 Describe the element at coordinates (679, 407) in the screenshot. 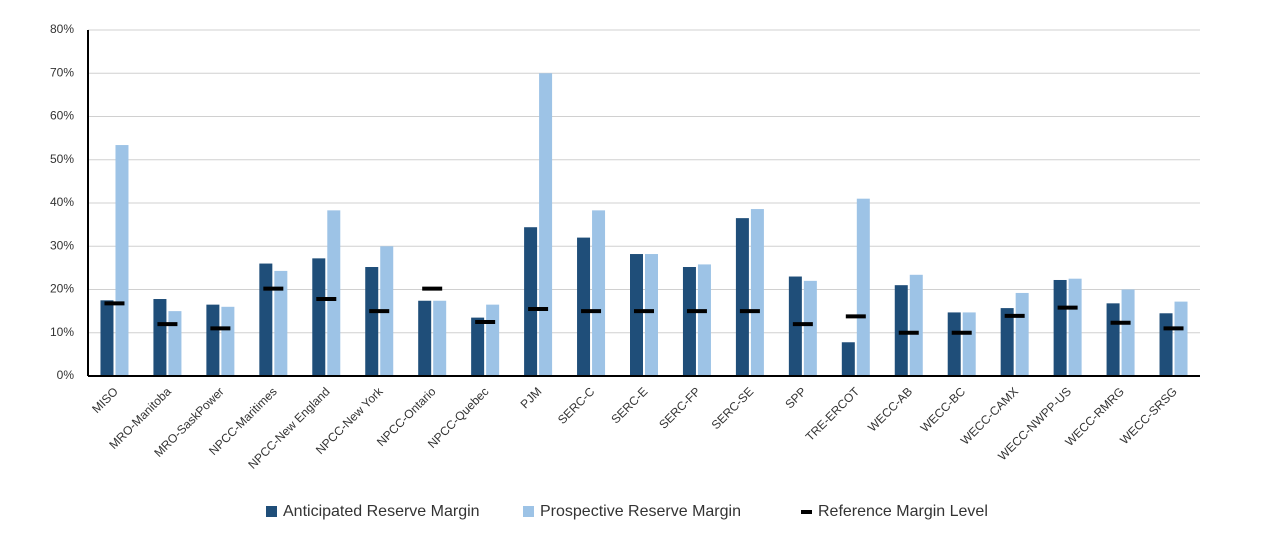

I see `x-tick-label: SERC-FP` at that location.